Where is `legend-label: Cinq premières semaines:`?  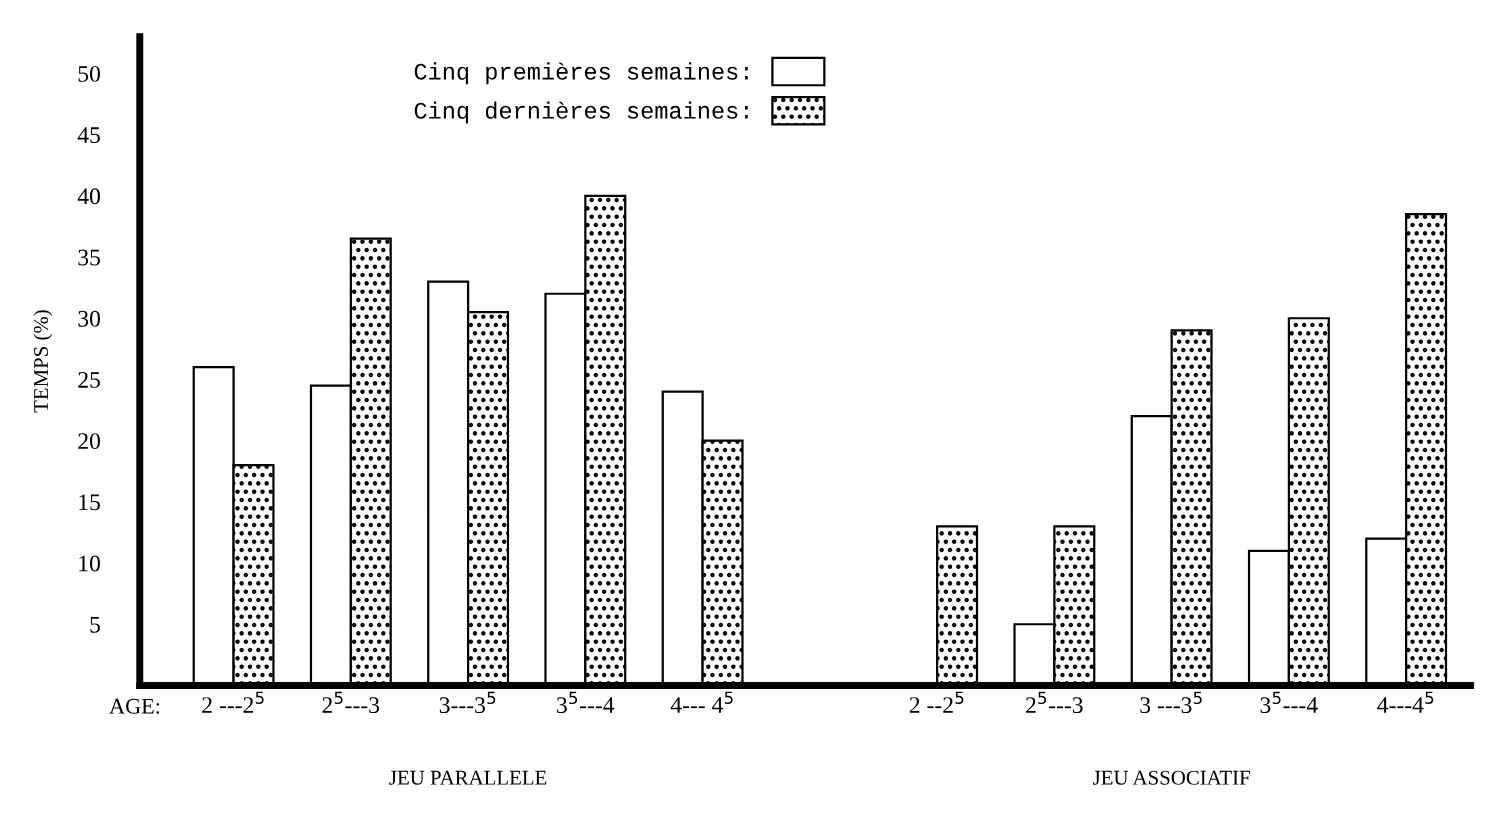 legend-label: Cinq premières semaines: is located at coordinates (581, 73).